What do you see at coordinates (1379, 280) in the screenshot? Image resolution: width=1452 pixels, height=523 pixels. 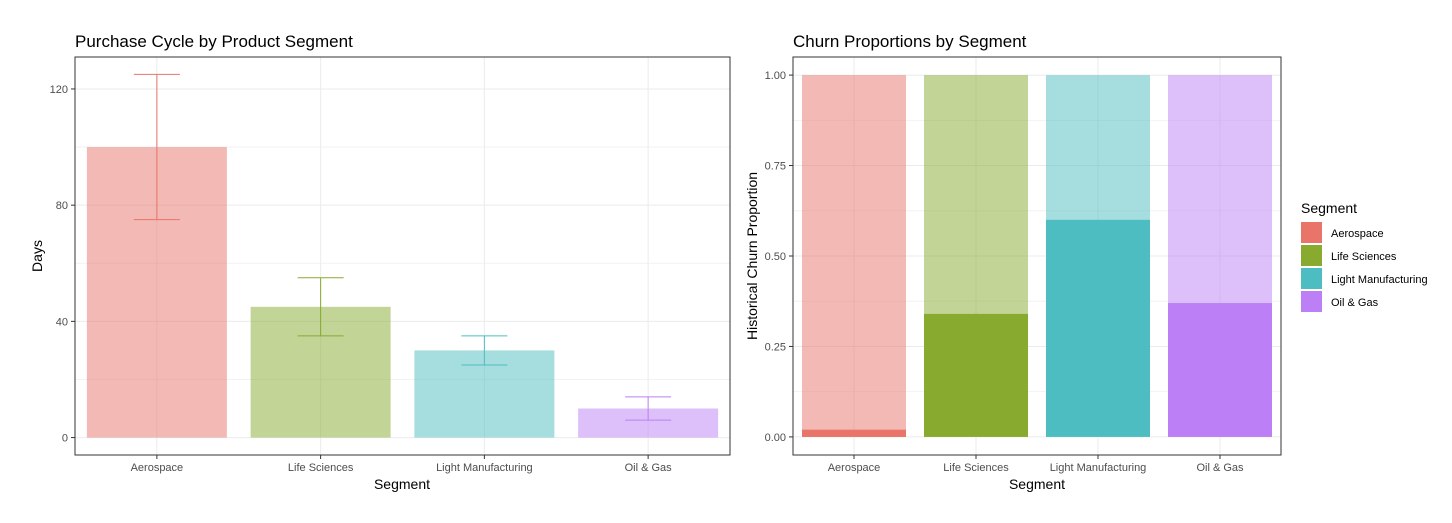 I see `legend-label: Light Manufacturing` at bounding box center [1379, 280].